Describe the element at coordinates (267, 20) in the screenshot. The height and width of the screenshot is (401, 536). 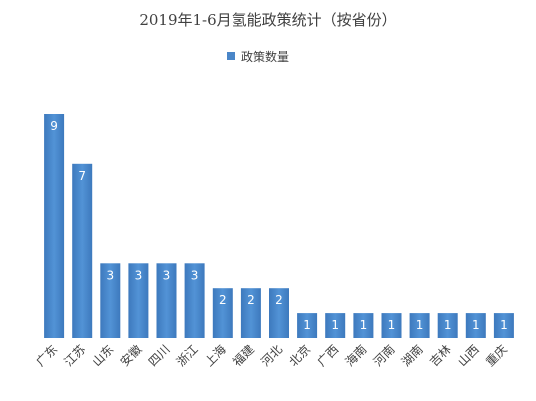
I see `chart-title: 2019年1-6月氢能政策统计（按省份）` at that location.